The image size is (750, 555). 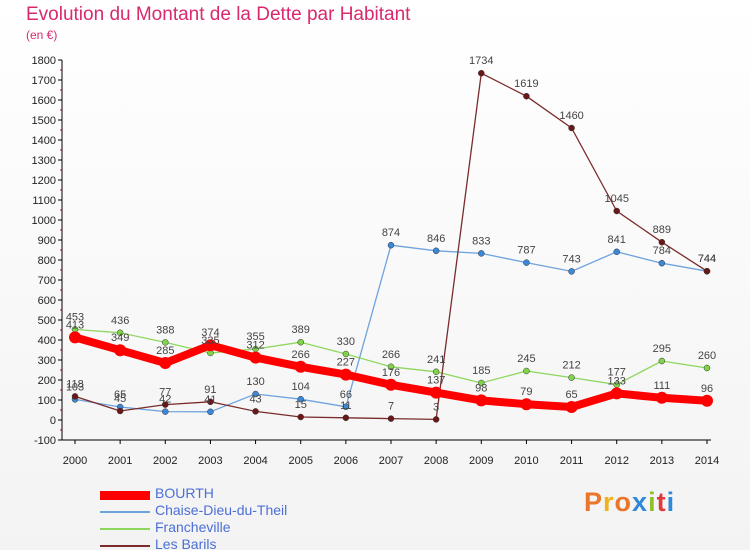 What do you see at coordinates (391, 461) in the screenshot?
I see `x-tick-label: 2007` at bounding box center [391, 461].